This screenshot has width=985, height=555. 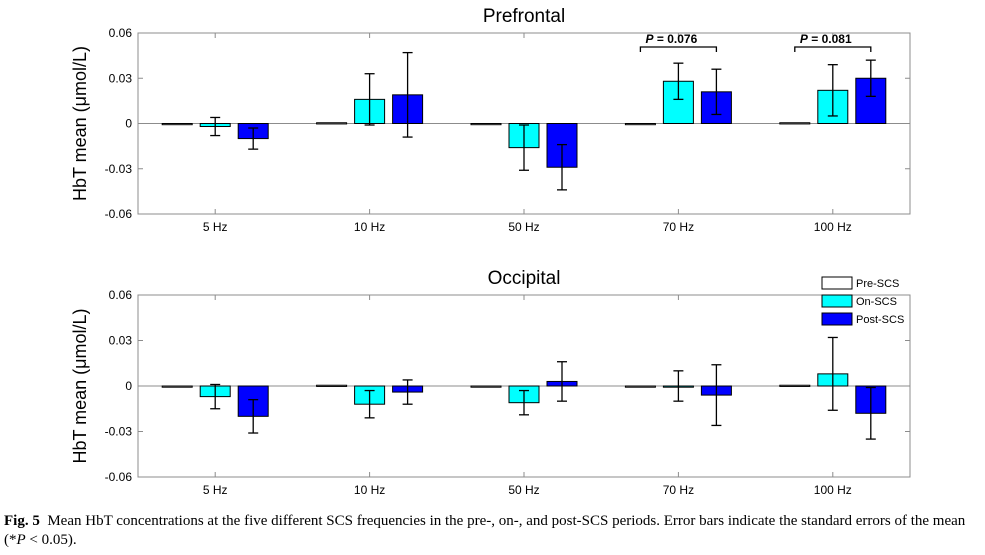 What do you see at coordinates (524, 278) in the screenshot?
I see `panel-title: Occipital` at bounding box center [524, 278].